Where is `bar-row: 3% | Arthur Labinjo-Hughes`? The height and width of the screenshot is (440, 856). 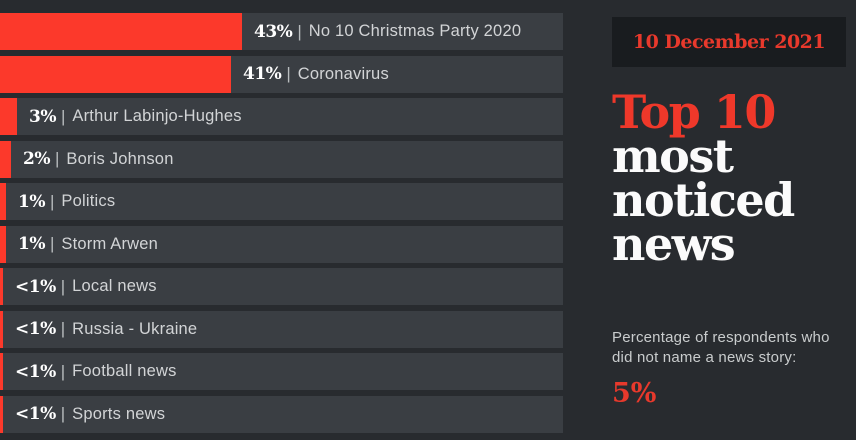
bar-row: 3% | Arthur Labinjo-Hughes is located at coordinates (281, 116).